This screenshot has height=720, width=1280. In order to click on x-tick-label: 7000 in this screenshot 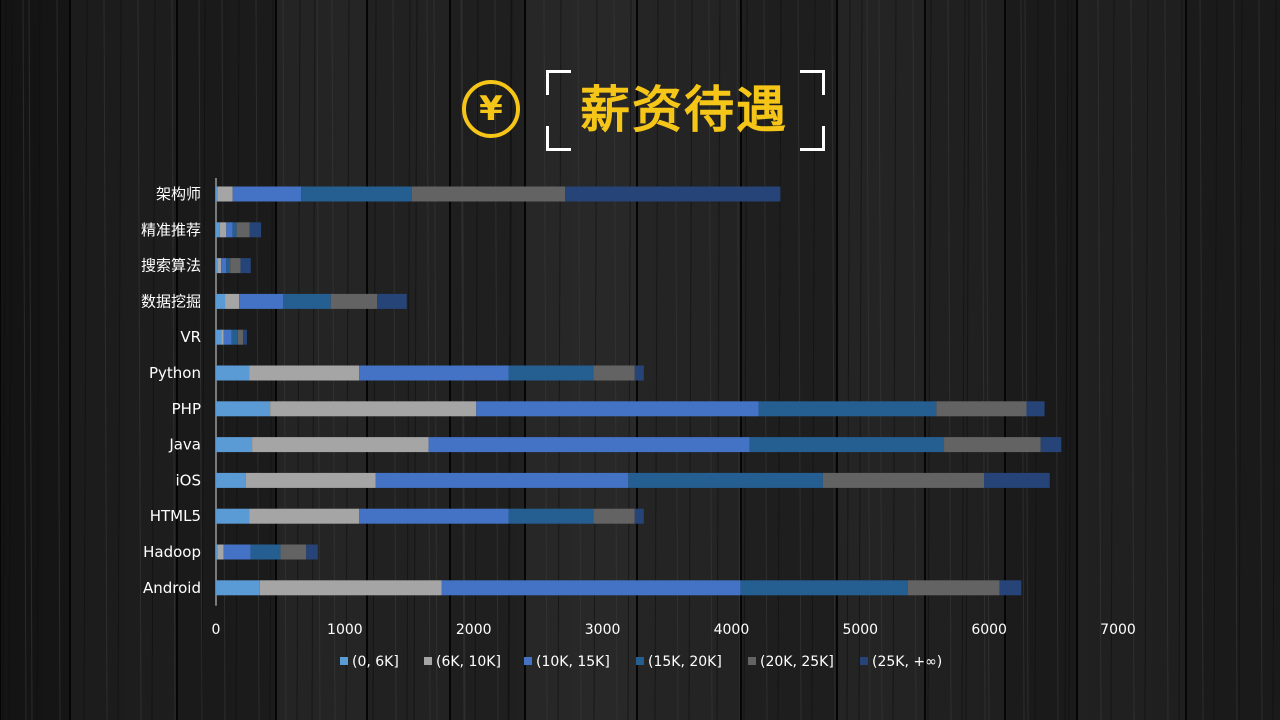, I will do `click(1118, 630)`.